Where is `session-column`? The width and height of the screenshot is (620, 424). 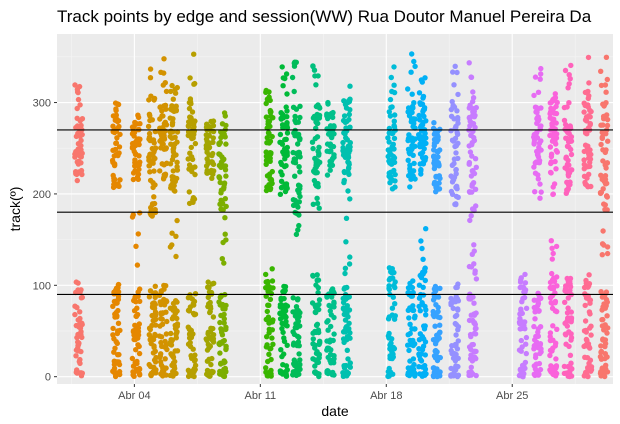 session-column is located at coordinates (553, 235).